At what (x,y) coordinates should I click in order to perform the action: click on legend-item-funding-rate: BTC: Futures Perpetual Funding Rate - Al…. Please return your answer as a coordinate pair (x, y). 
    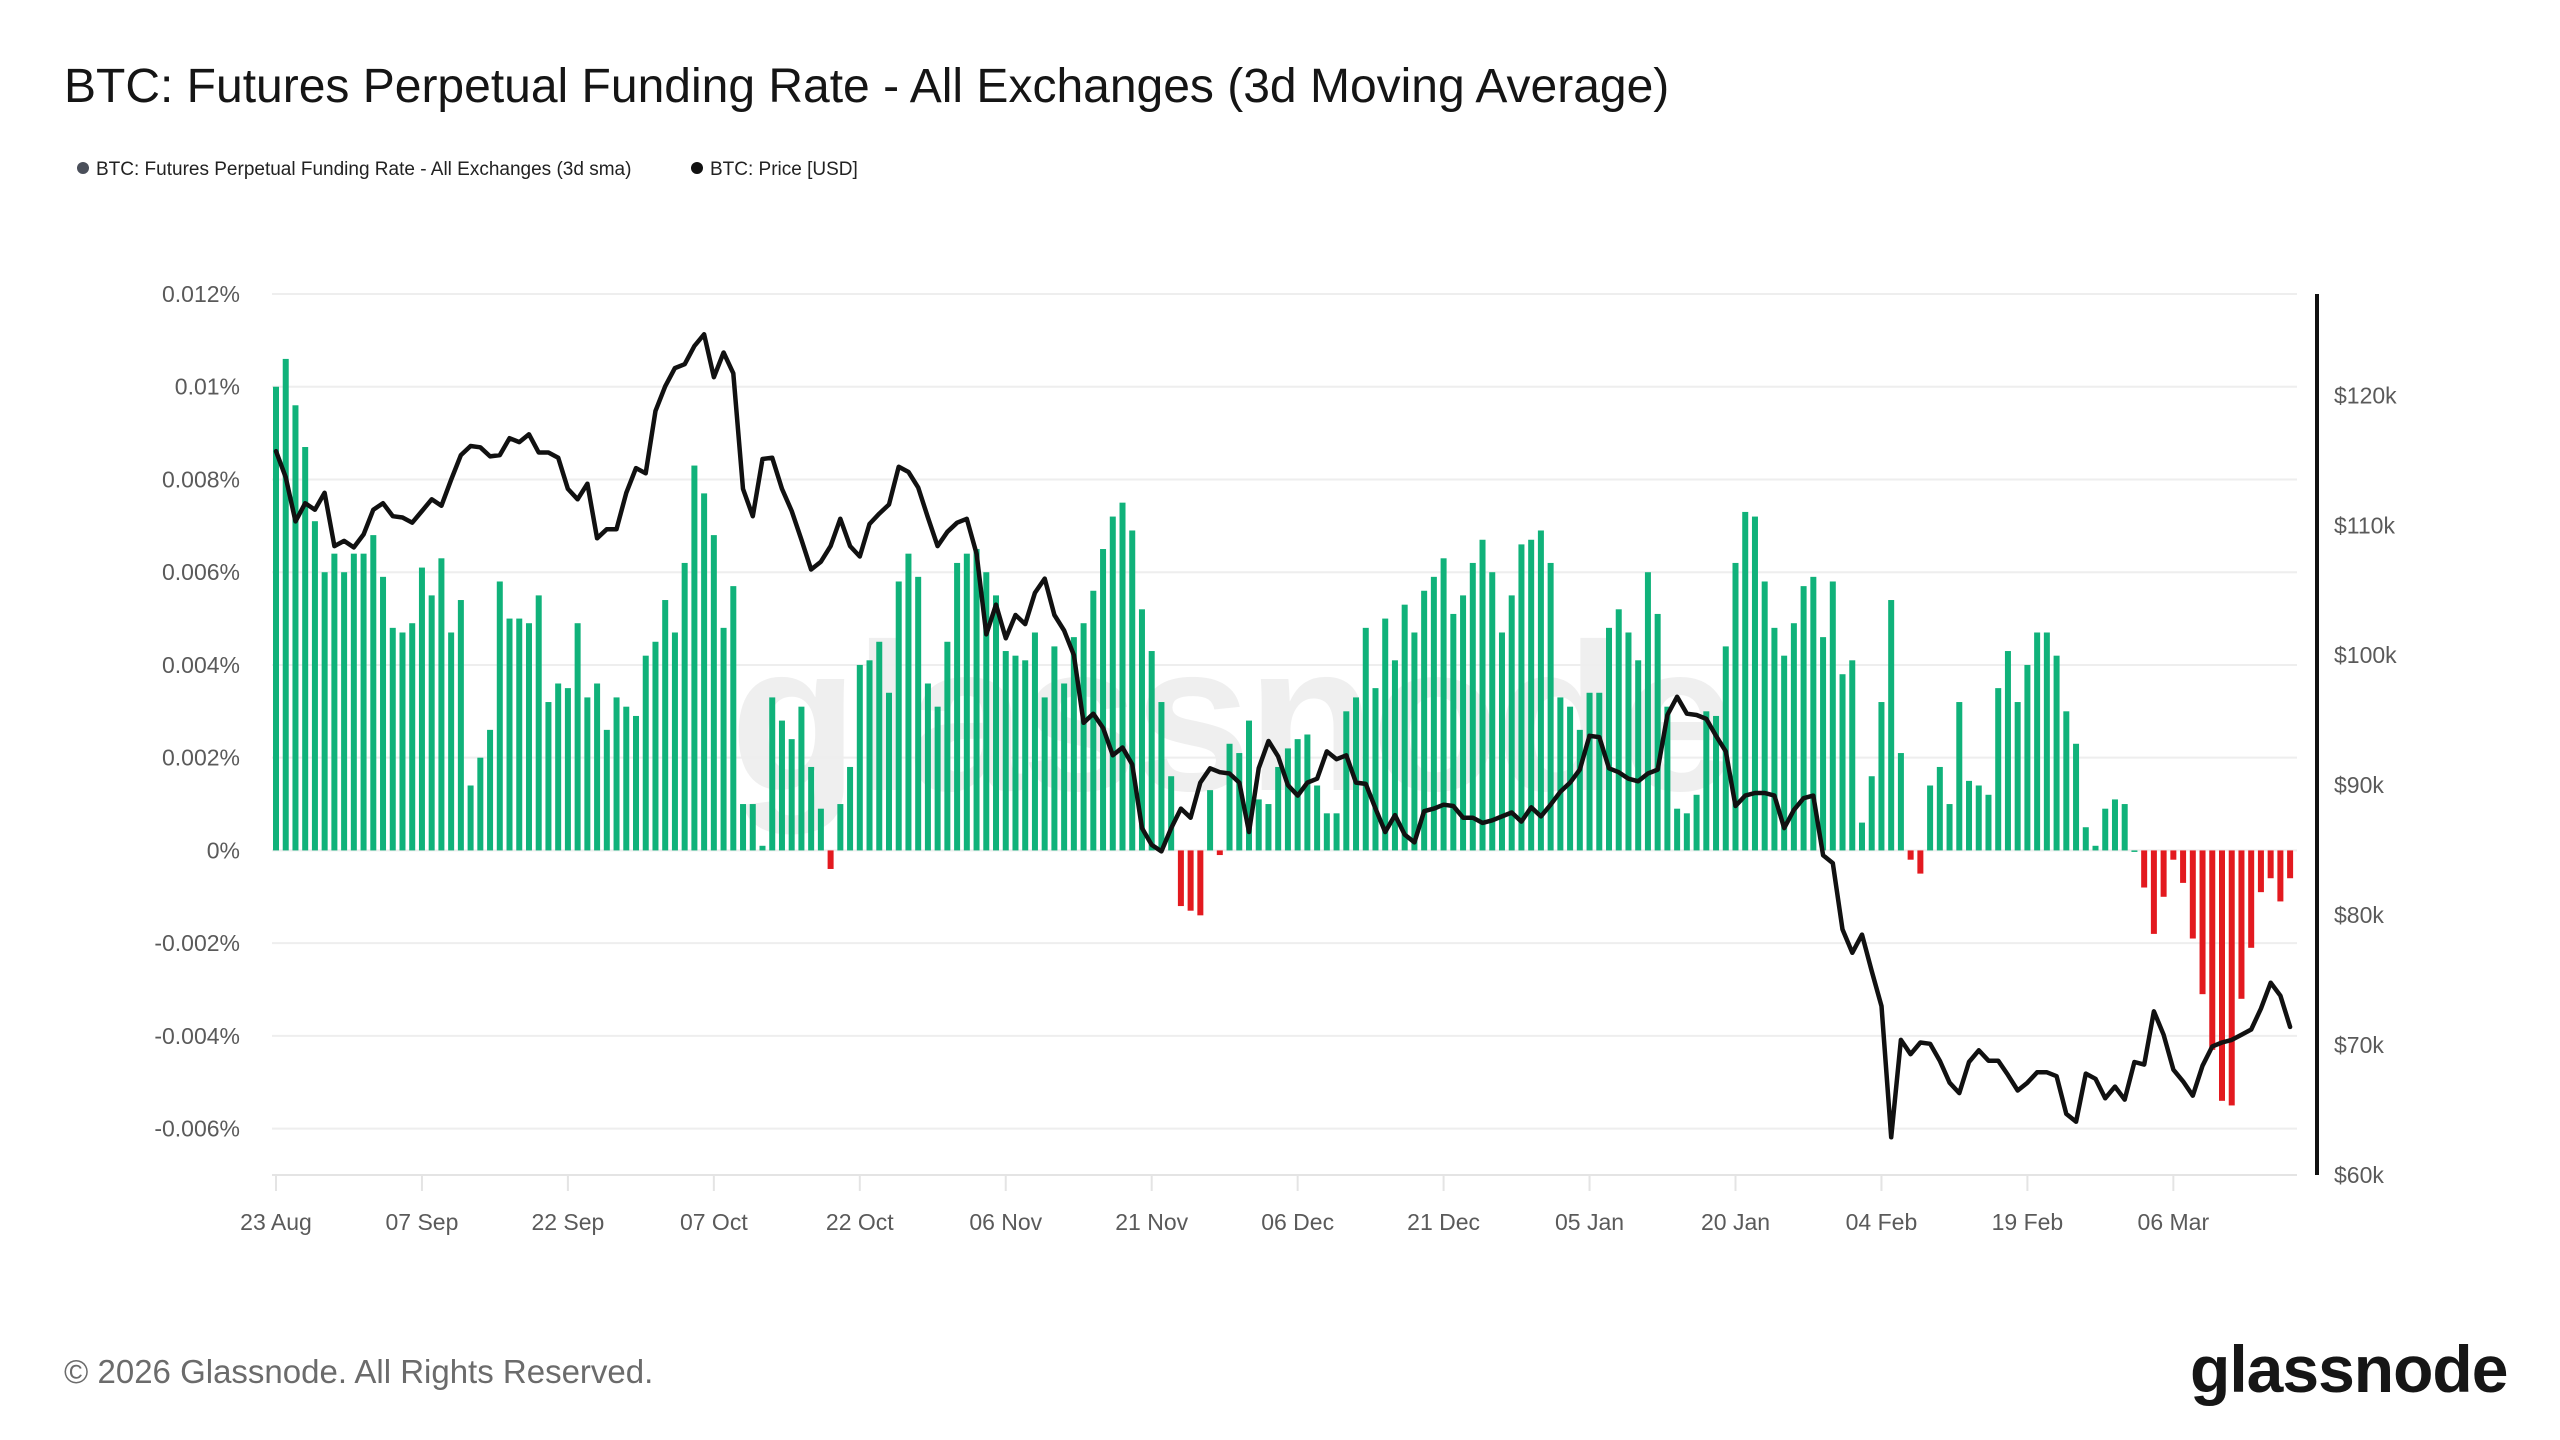
    Looking at the image, I should click on (354, 169).